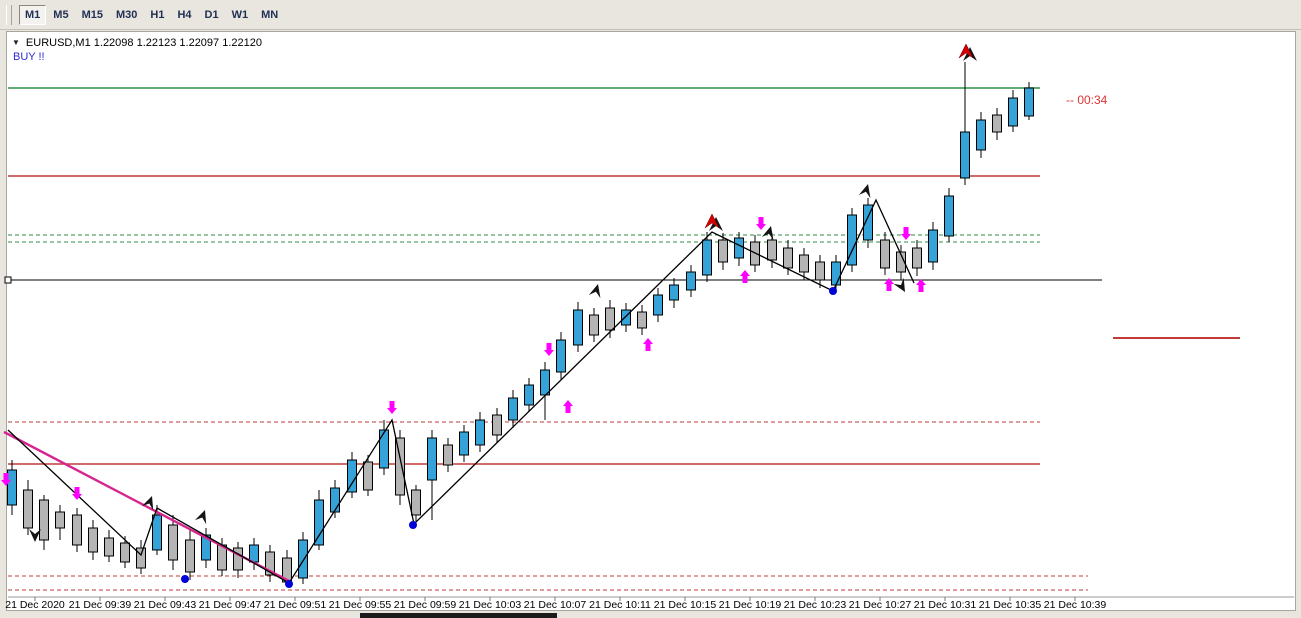 The width and height of the screenshot is (1301, 618). I want to click on timeframe-buttons: M1 M5 M15 M30 H1 H4 D1 W1 MN, so click(151, 14).